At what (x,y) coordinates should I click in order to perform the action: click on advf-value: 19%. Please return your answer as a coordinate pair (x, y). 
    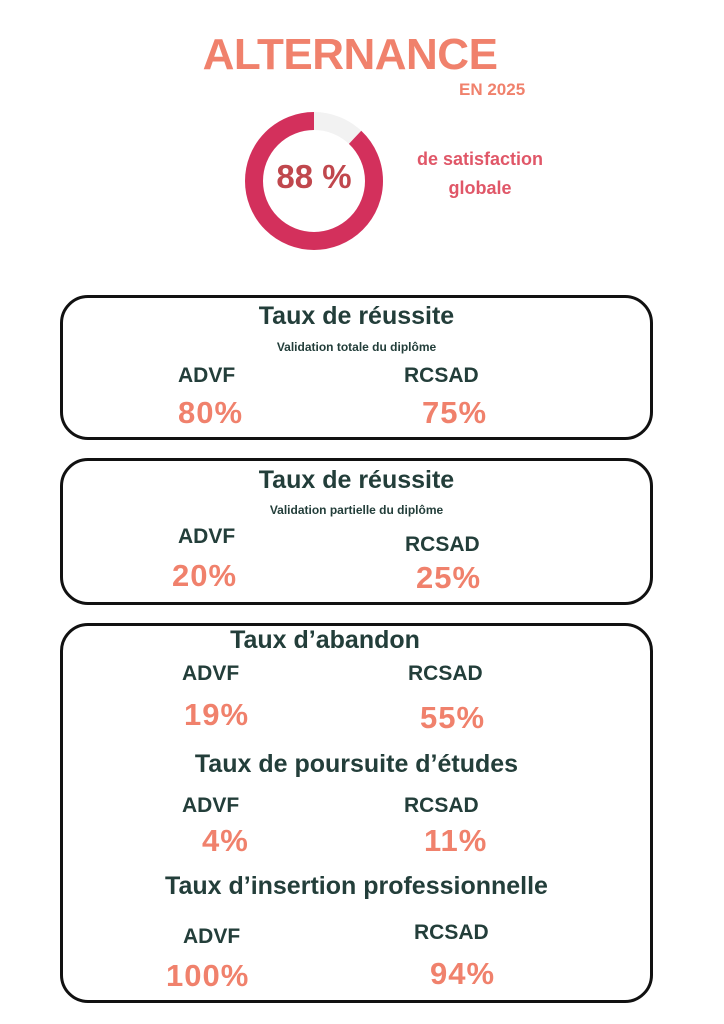
    Looking at the image, I should click on (217, 714).